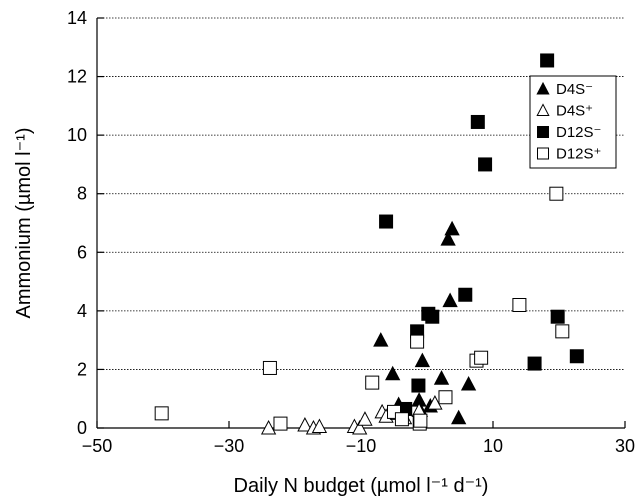  Describe the element at coordinates (82, 252) in the screenshot. I see `y-tick-label: 6` at that location.